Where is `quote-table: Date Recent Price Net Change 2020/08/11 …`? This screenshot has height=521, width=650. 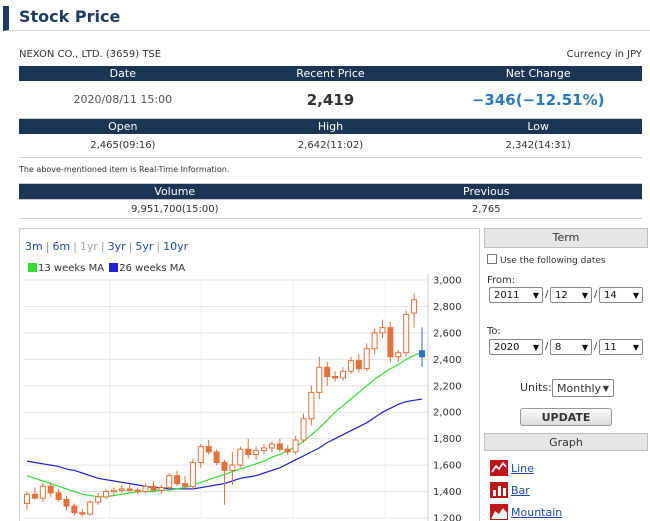 quote-table: Date Recent Price Net Change 2020/08/11 … is located at coordinates (330, 92).